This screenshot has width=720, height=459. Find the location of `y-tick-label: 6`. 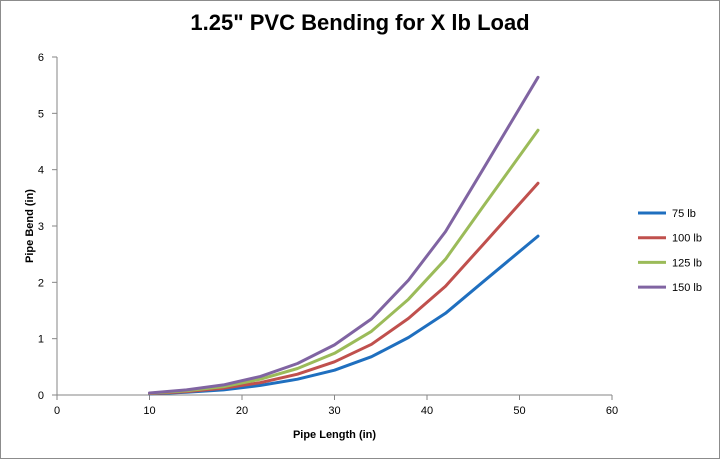

y-tick-label: 6 is located at coordinates (41, 58).